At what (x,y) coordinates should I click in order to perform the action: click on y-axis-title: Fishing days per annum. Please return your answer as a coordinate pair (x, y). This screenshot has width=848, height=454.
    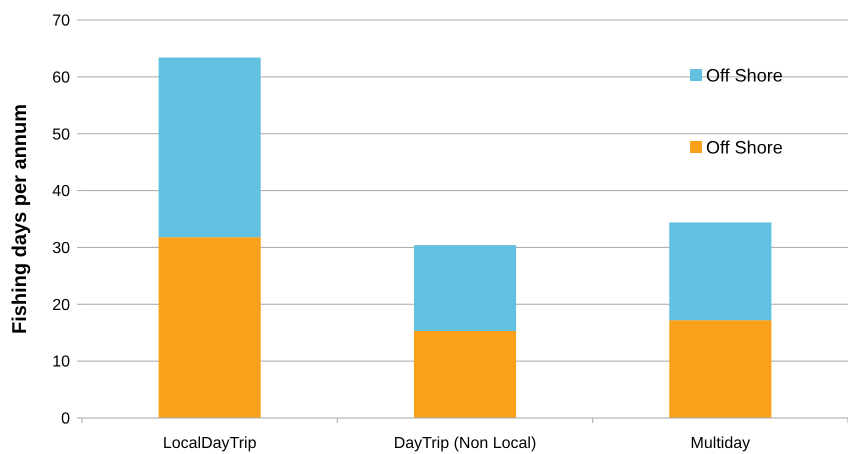
    Looking at the image, I should click on (20, 219).